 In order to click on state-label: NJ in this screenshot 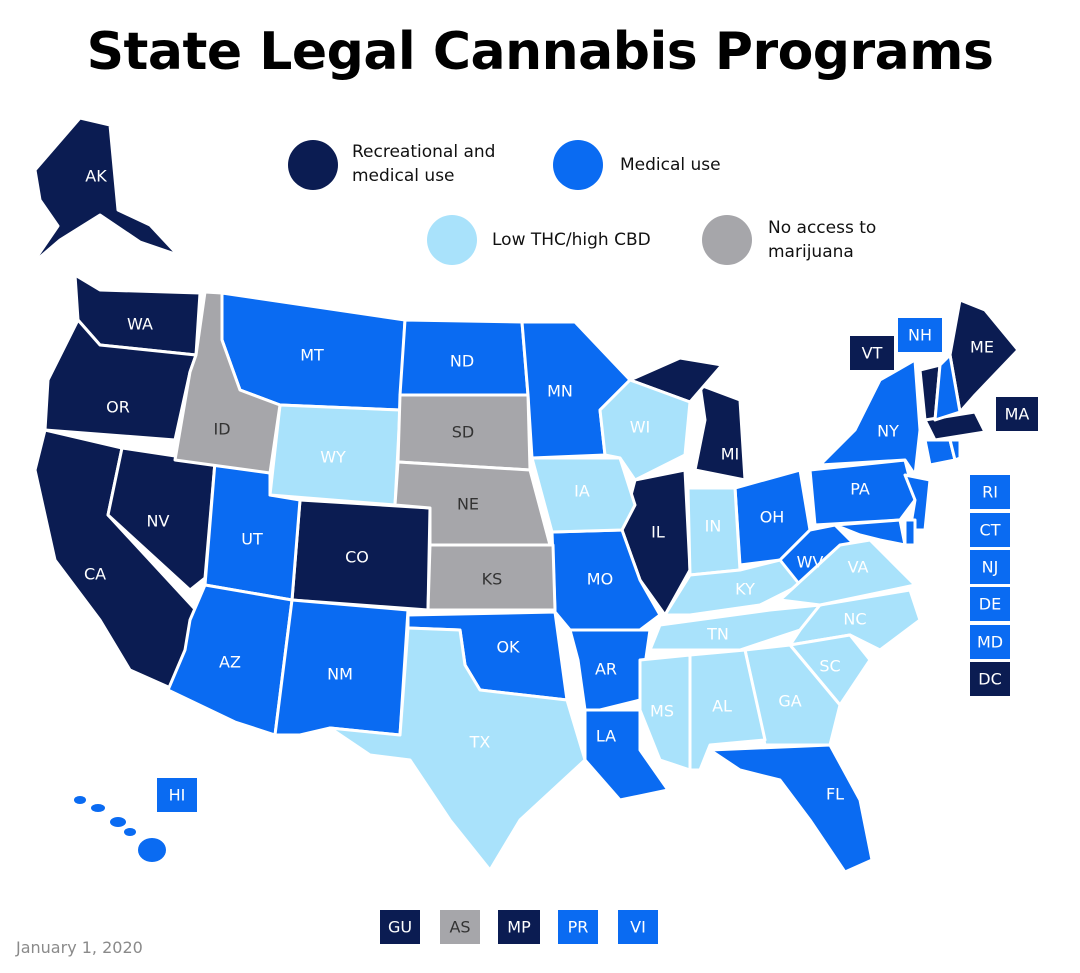, I will do `click(990, 567)`.